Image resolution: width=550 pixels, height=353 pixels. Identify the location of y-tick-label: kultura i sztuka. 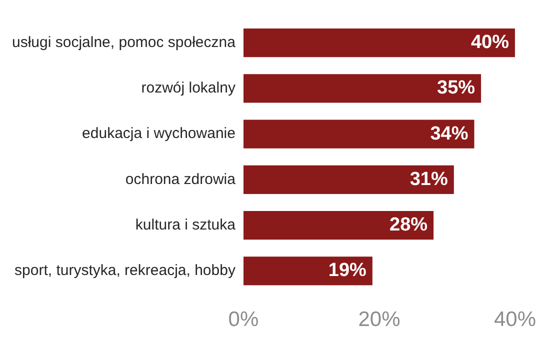
(185, 225).